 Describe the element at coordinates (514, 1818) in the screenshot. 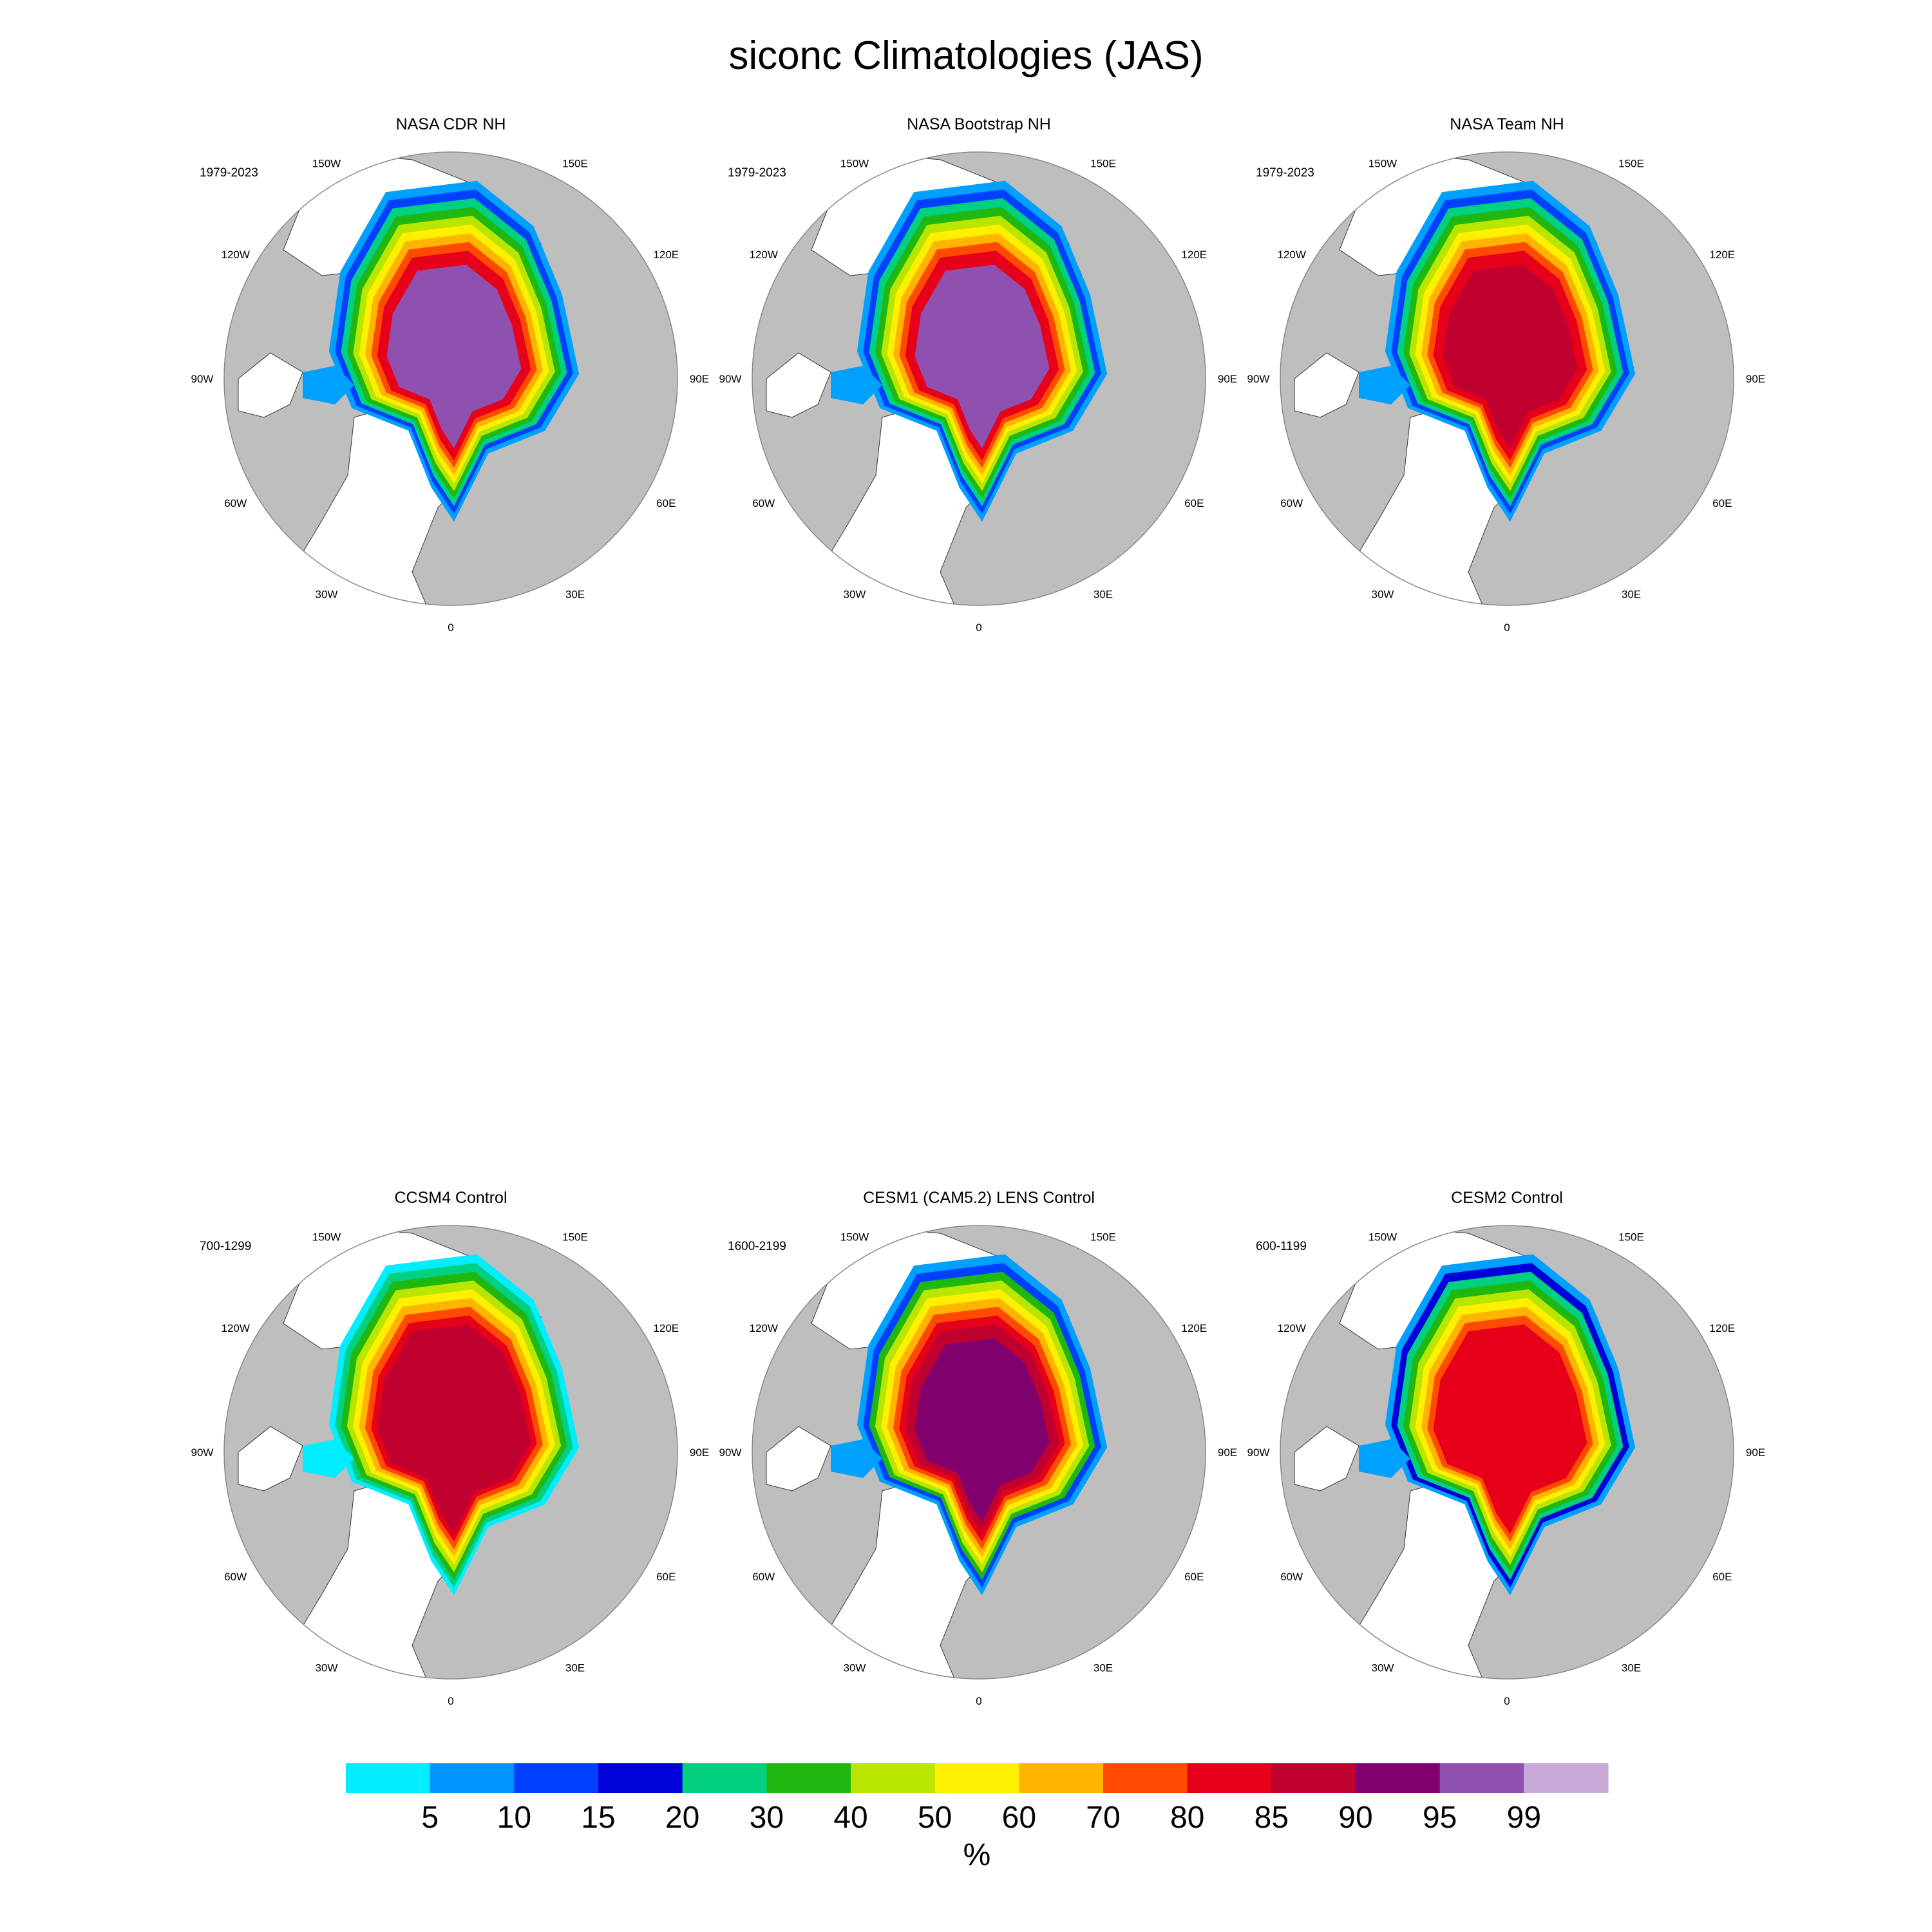

I see `colorbar-tick-label: 10` at that location.